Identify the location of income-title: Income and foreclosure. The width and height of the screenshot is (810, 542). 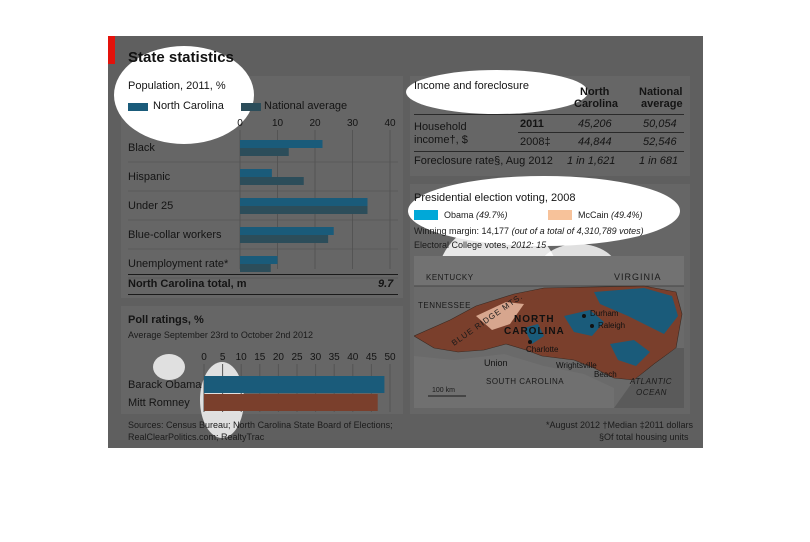
(471, 86).